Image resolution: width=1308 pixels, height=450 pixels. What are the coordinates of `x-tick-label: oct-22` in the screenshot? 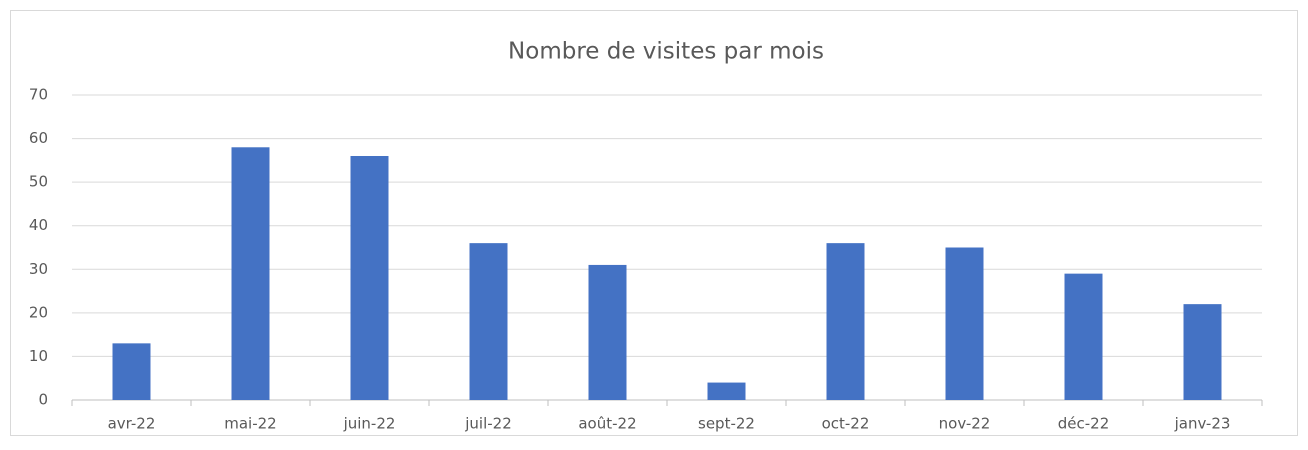 It's located at (846, 424).